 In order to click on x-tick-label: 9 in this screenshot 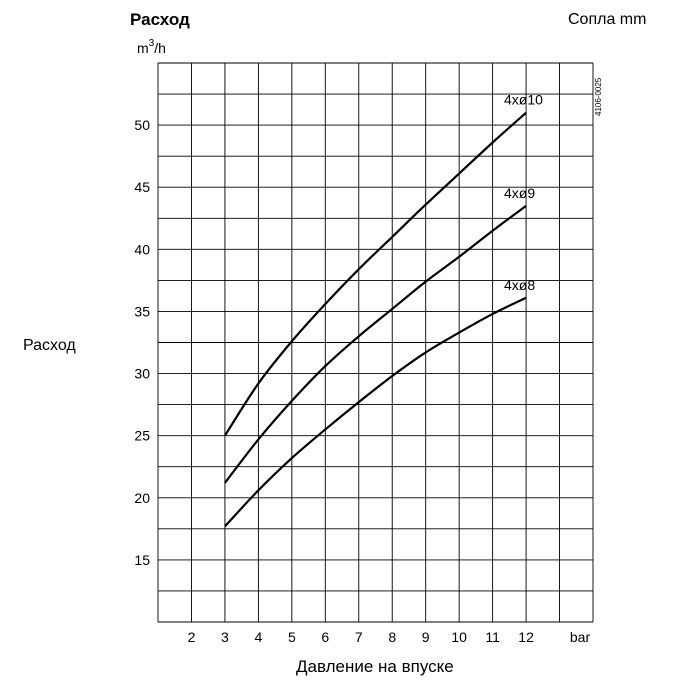, I will do `click(426, 637)`.